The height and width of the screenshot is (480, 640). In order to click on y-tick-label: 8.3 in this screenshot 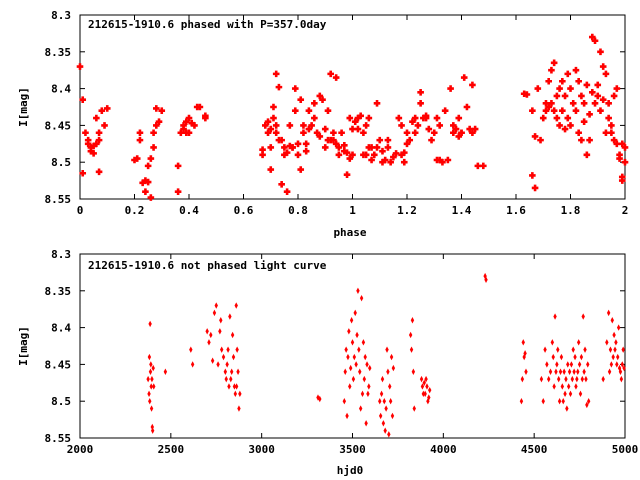, I will do `click(61, 254)`.